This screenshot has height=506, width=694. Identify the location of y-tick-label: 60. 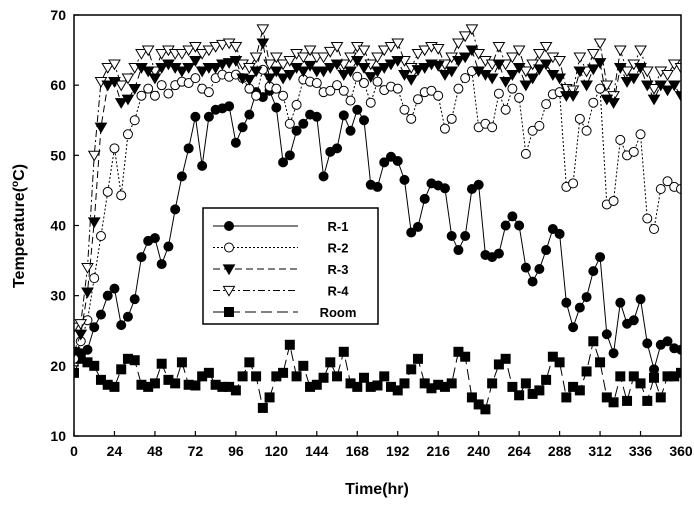
(58, 85).